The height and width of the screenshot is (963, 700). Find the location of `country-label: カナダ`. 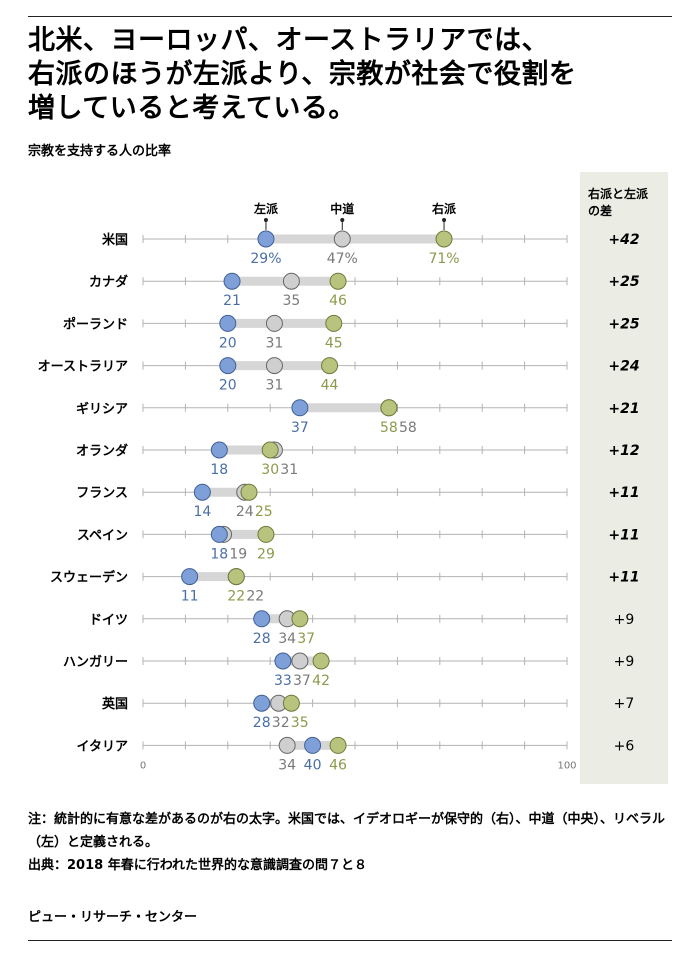

country-label: カナダ is located at coordinates (108, 282).